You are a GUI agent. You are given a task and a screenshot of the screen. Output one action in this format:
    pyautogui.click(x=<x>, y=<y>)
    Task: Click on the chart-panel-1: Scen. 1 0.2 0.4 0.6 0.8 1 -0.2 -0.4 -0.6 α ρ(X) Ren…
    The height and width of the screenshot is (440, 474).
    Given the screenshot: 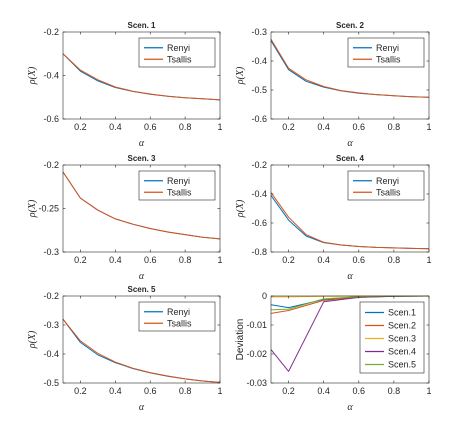 What is the action you would take?
    pyautogui.click(x=125, y=85)
    